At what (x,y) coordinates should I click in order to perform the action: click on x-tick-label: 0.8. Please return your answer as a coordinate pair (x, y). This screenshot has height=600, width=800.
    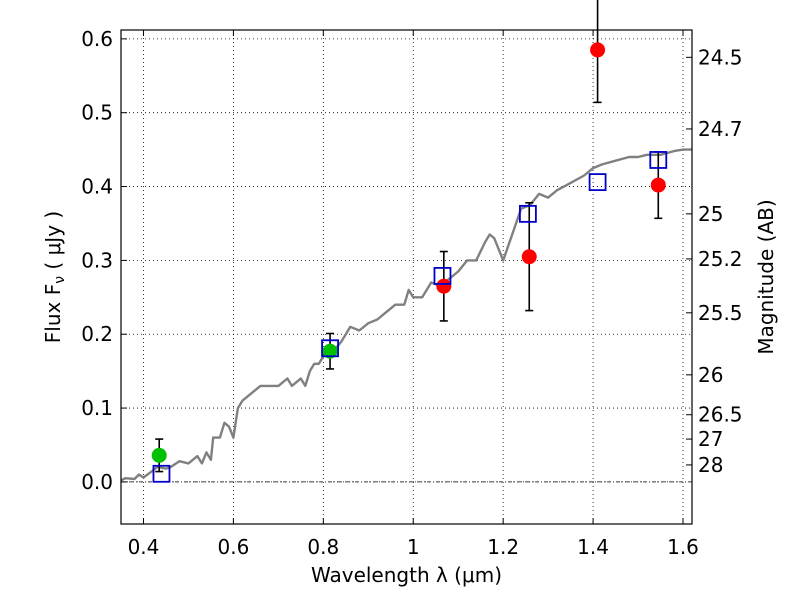
    Looking at the image, I should click on (323, 547).